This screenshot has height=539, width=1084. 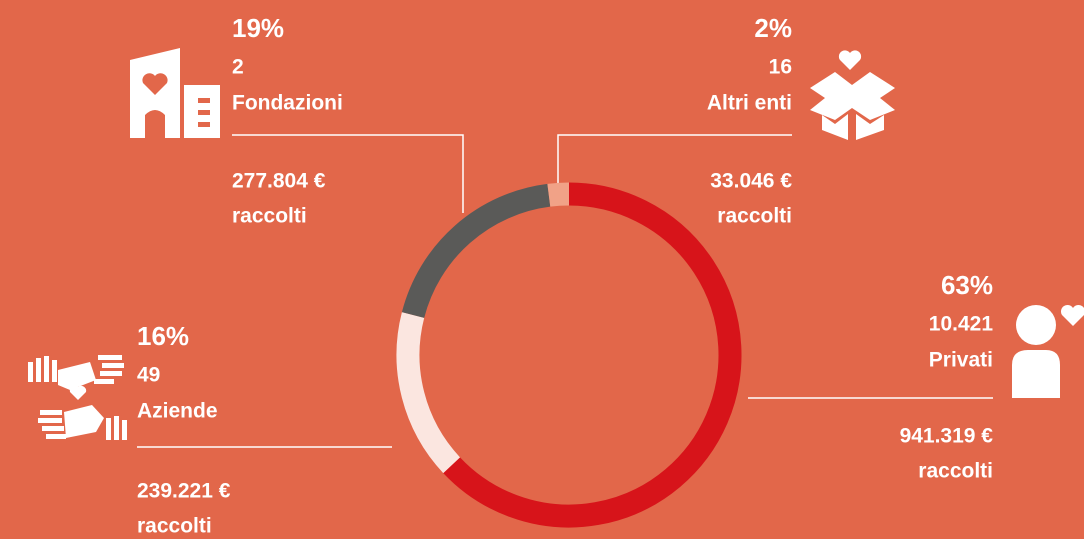 I want to click on hands-icon, so click(x=77, y=397).